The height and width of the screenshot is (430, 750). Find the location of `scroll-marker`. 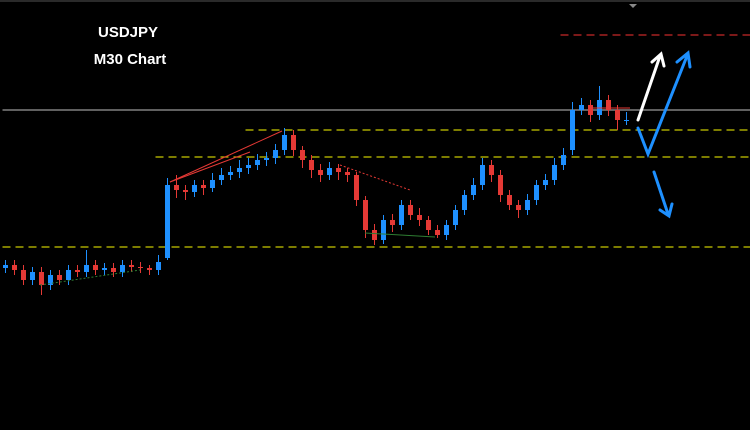

scroll-marker is located at coordinates (633, 6).